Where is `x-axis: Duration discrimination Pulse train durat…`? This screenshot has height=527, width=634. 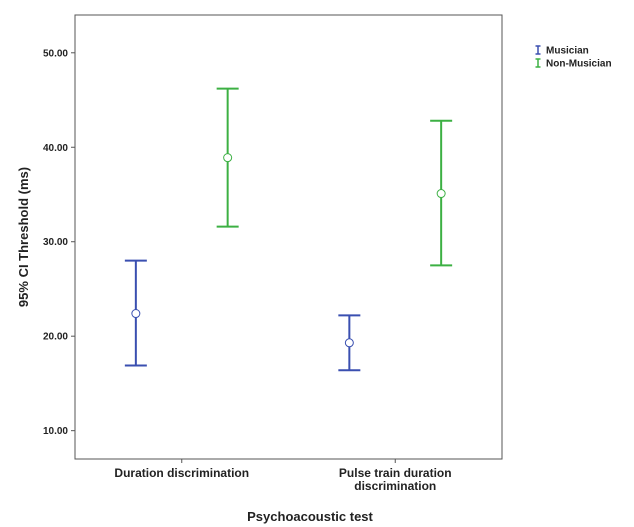 x-axis: Duration discrimination Pulse train durat… is located at coordinates (283, 476).